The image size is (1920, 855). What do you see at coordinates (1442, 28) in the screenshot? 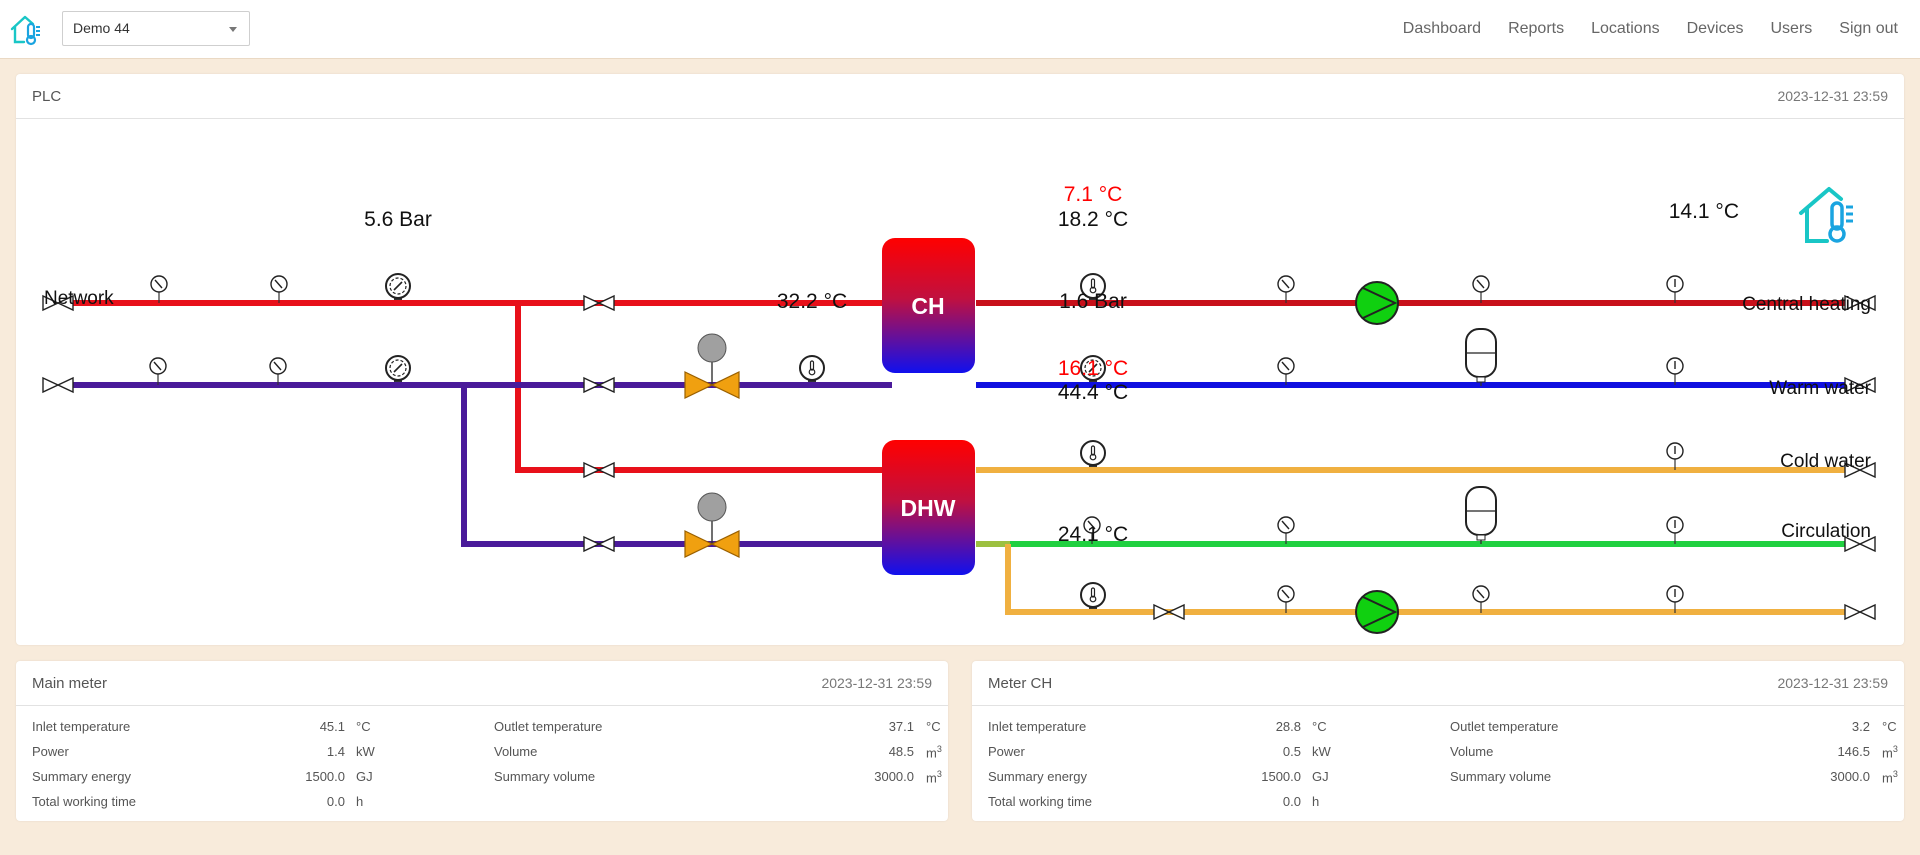
I see `nav-dashboard: Dashboard` at bounding box center [1442, 28].